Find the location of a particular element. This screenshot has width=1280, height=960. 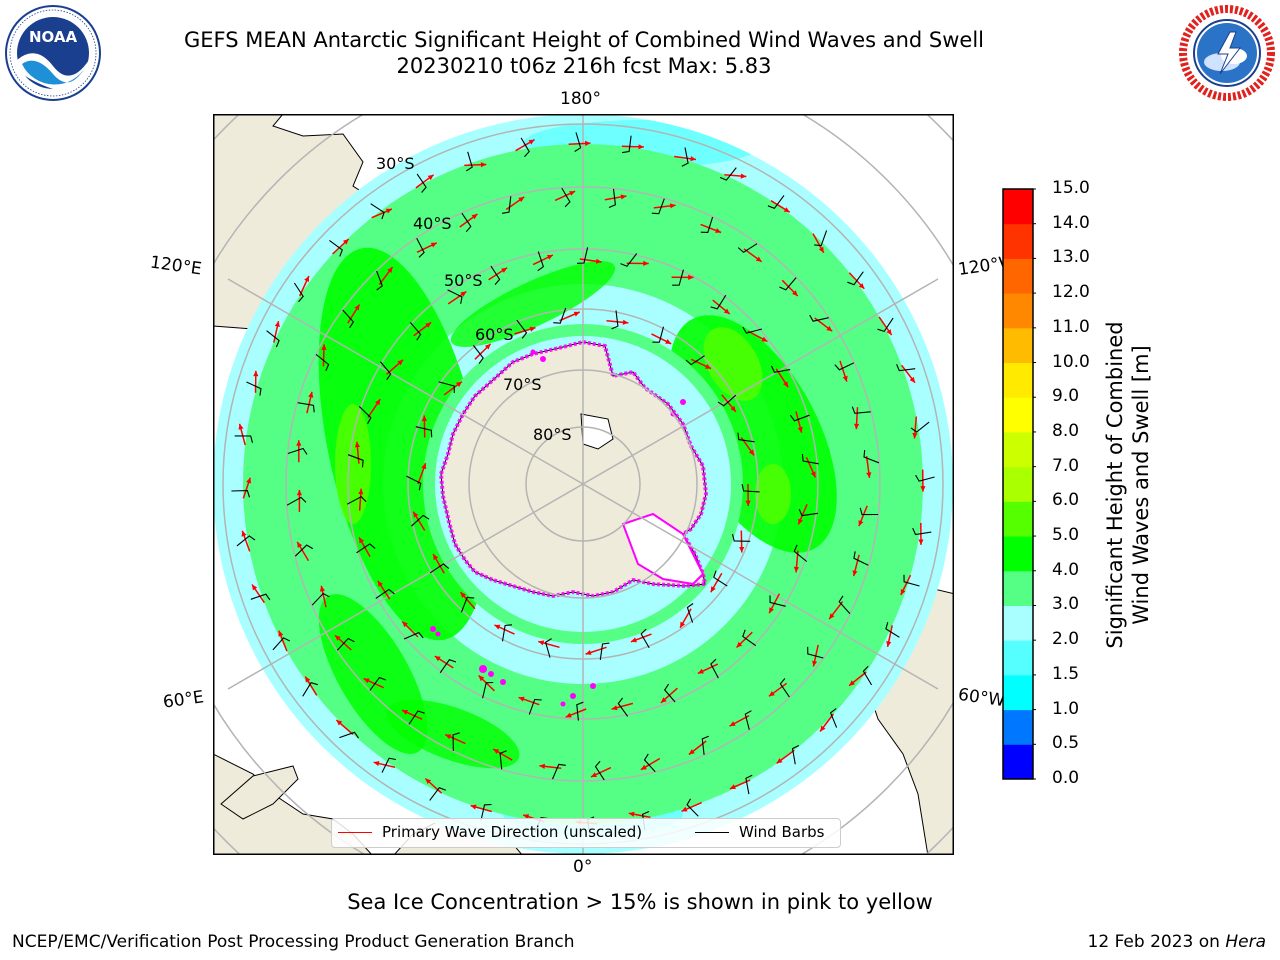

nws-logo-icon is located at coordinates (1227, 53).